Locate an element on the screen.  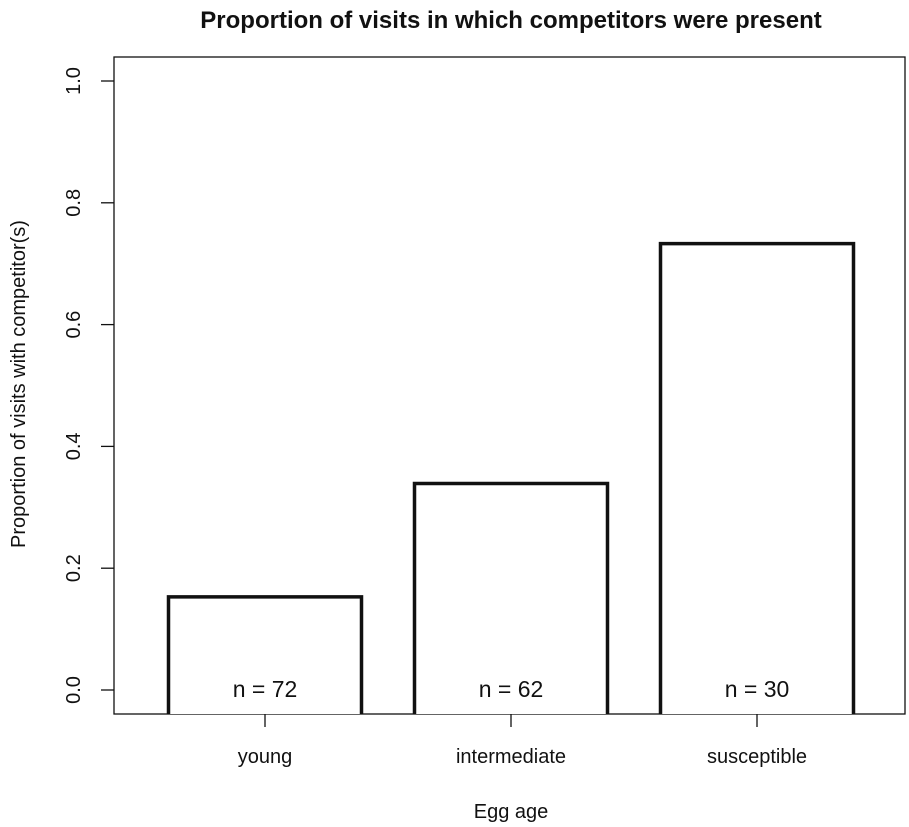
y-axis-label: Proportion of visits with competitor(s) is located at coordinates (19, 384).